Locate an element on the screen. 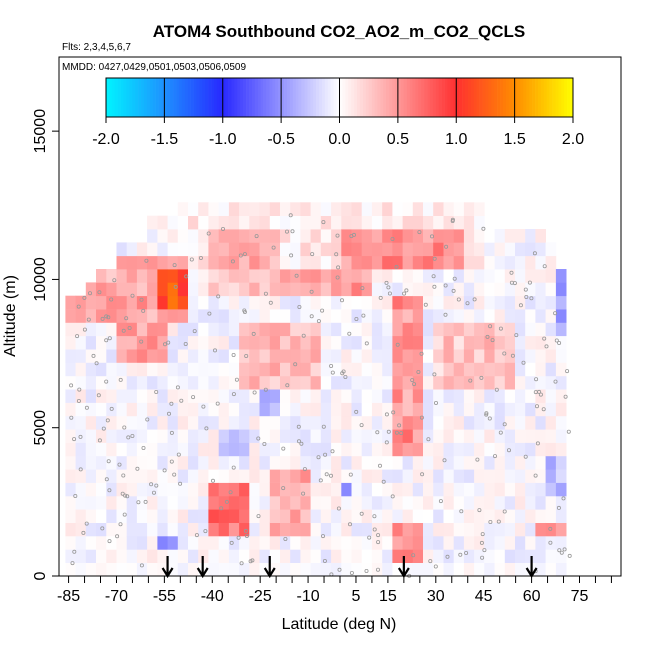 The width and height of the screenshot is (650, 650). x-axis: -85 -70 -55 -40 -25 -10 5 15 30 45 60 75 is located at coordinates (334, 590).